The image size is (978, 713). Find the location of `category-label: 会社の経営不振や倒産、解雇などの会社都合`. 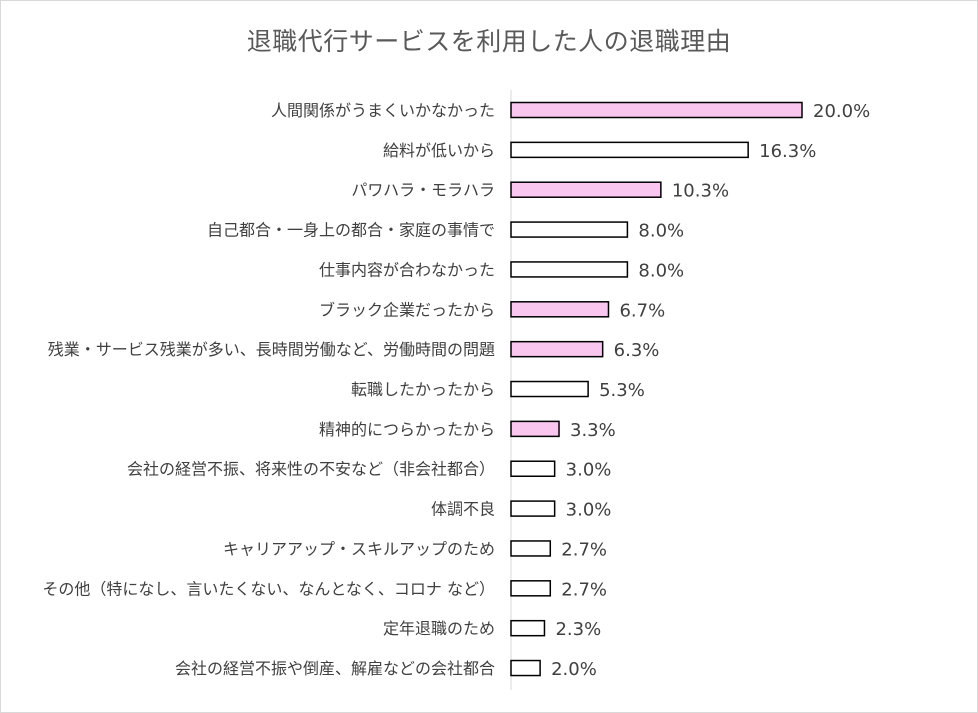

category-label: 会社の経営不振や倒産、解雇などの会社都合 is located at coordinates (335, 668).